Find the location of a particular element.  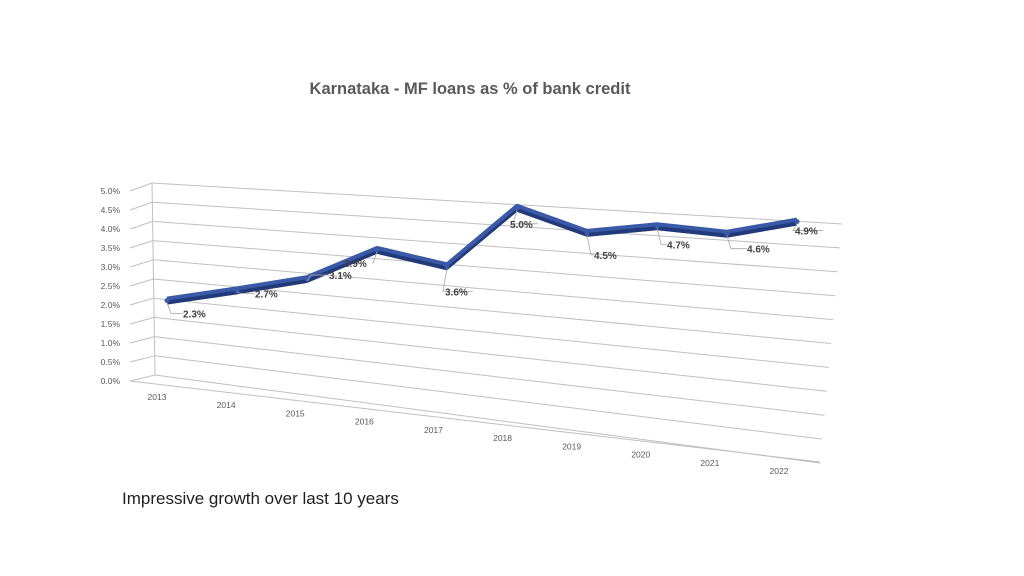

floor-front-line is located at coordinates (475, 421).